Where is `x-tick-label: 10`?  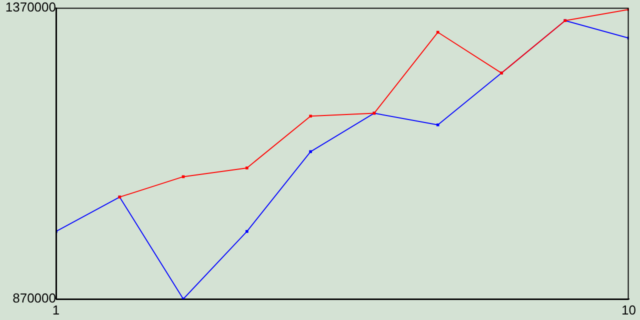
x-tick-label: 10 is located at coordinates (629, 310).